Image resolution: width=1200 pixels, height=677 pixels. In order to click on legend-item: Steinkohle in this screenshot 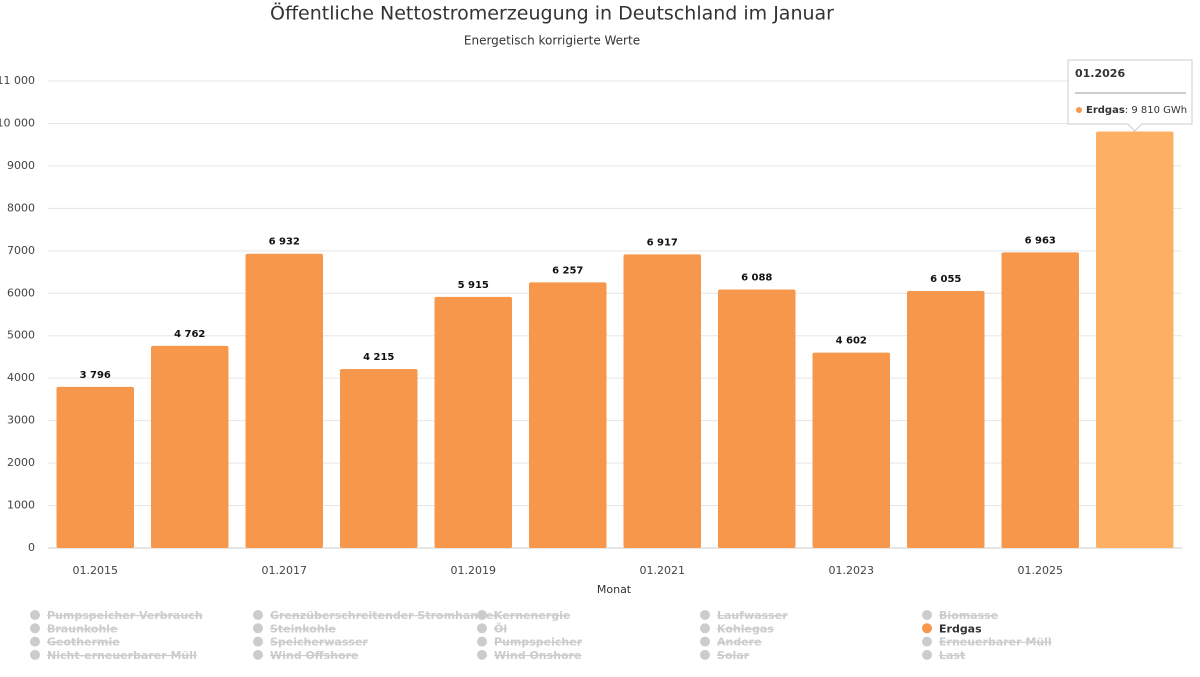, I will do `click(294, 628)`.